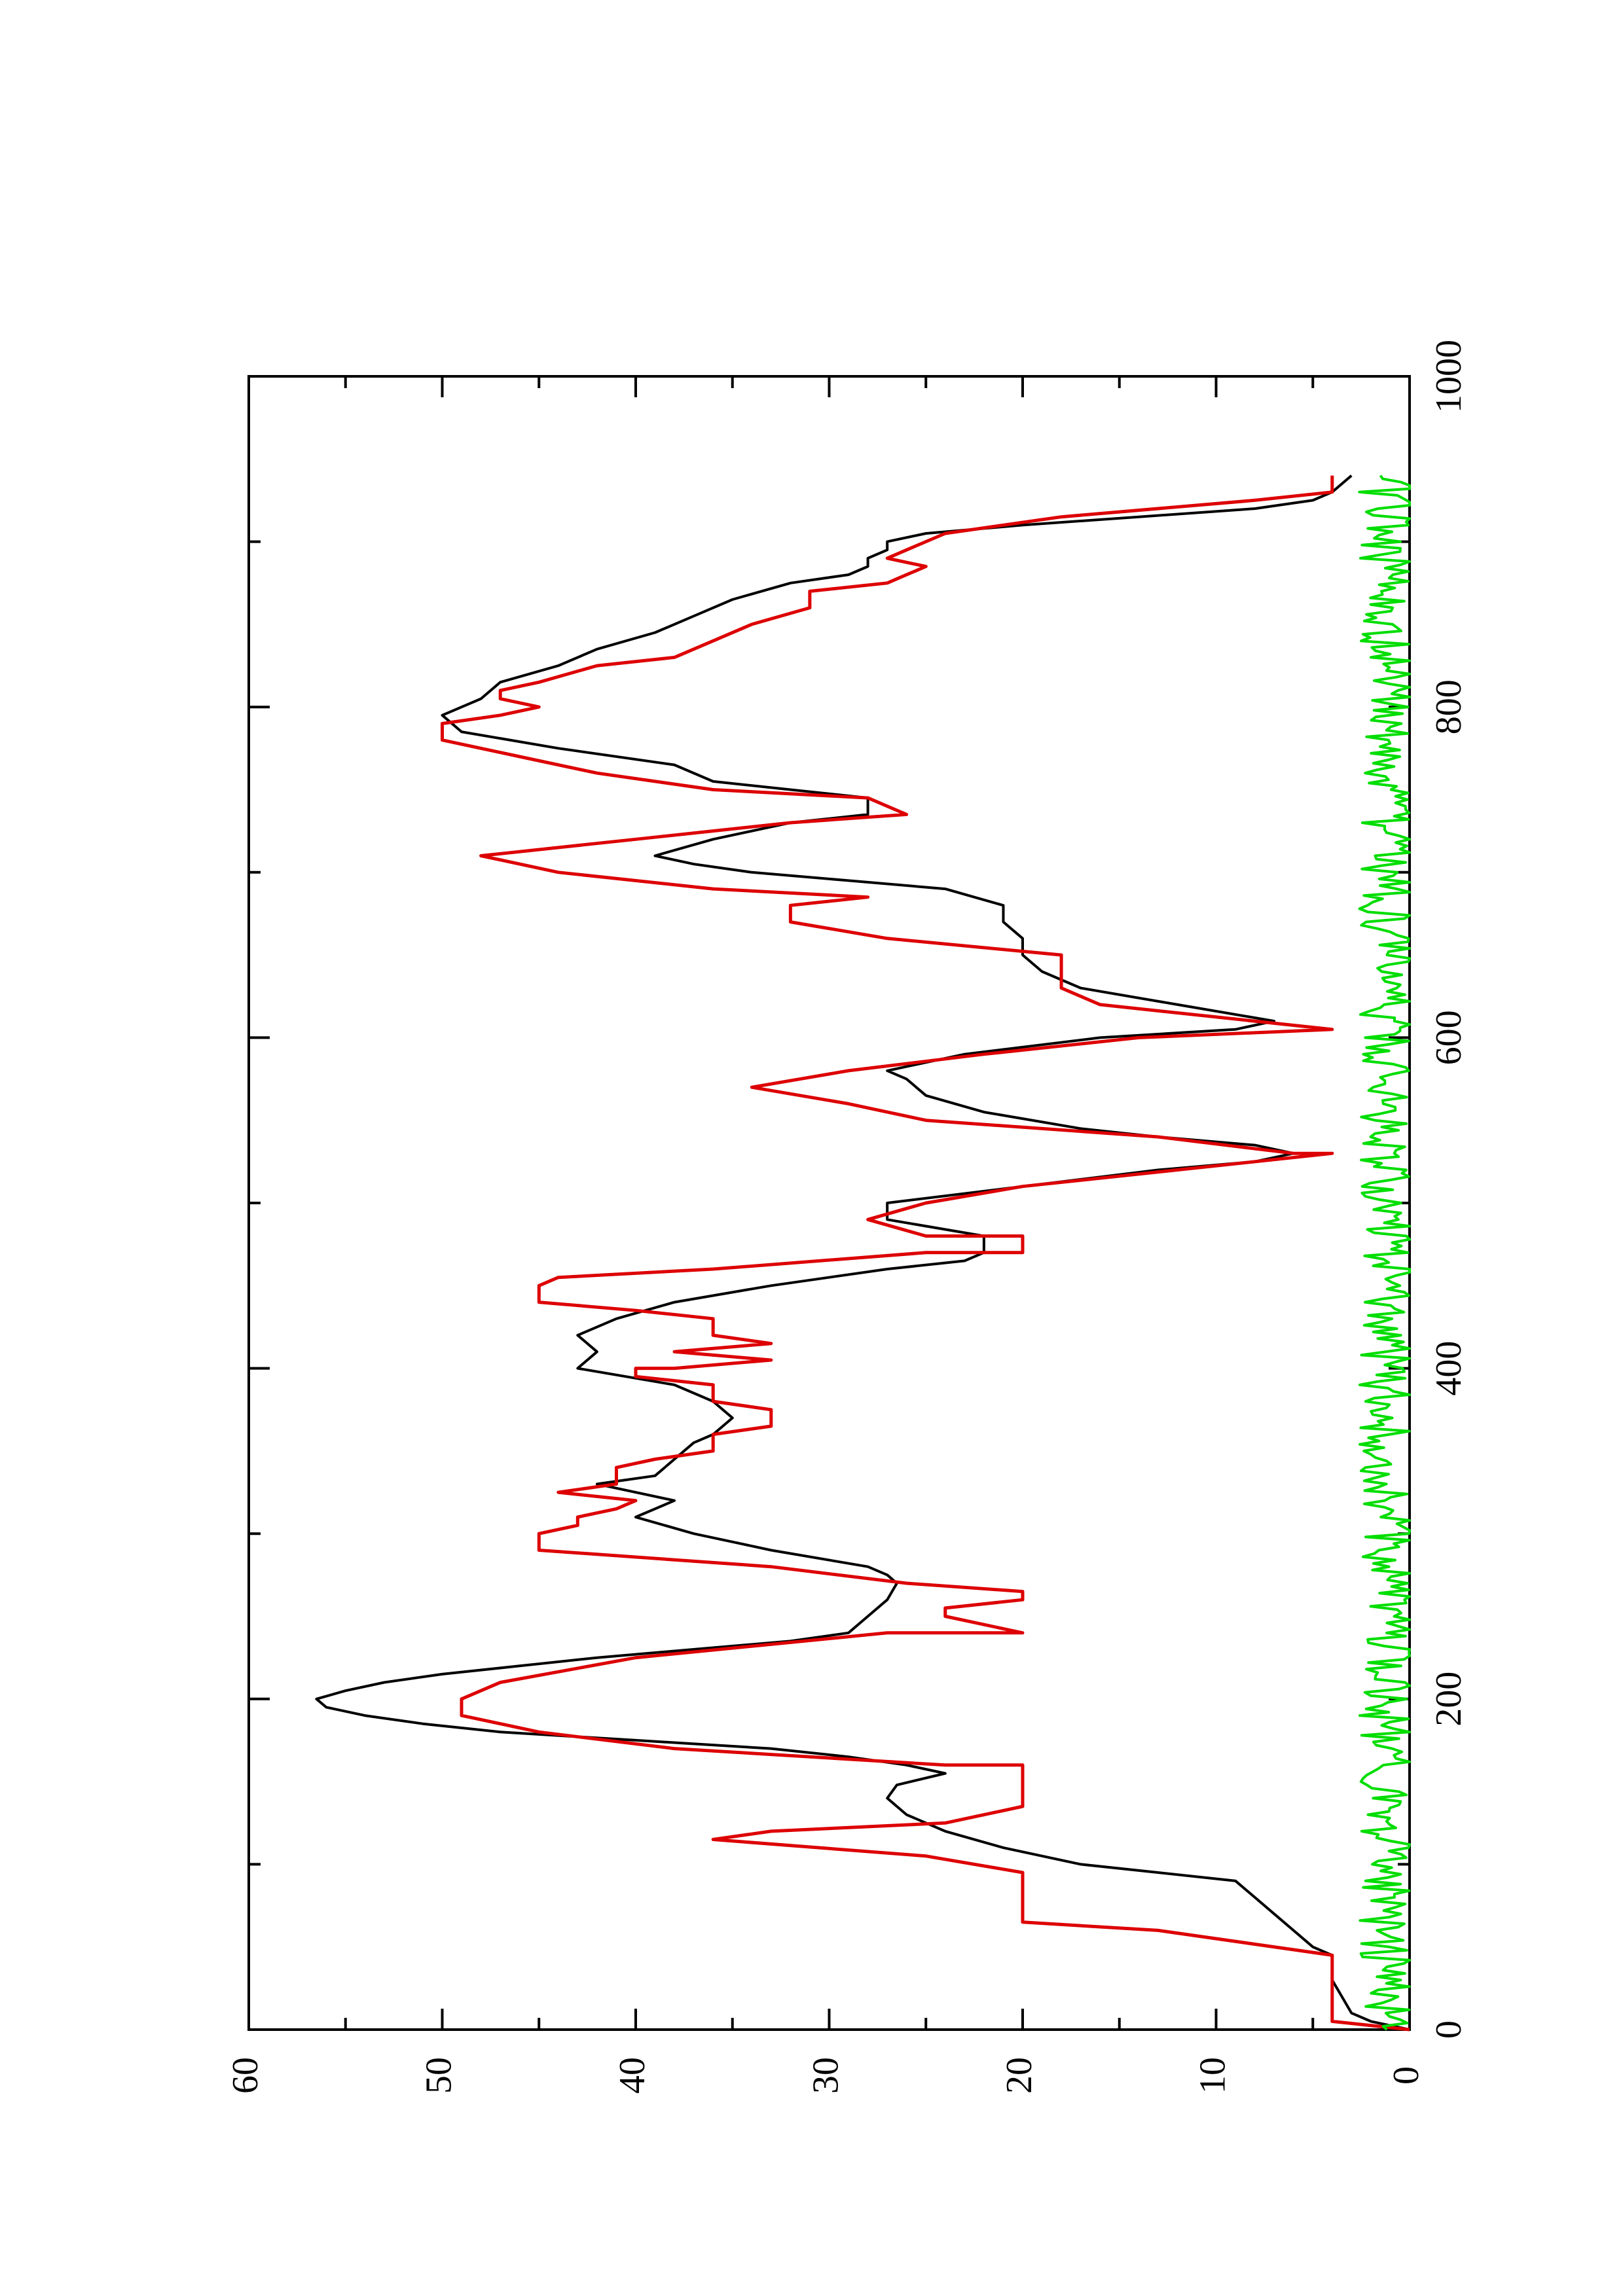  Describe the element at coordinates (632, 2075) in the screenshot. I see `y-tick-label: 40` at that location.